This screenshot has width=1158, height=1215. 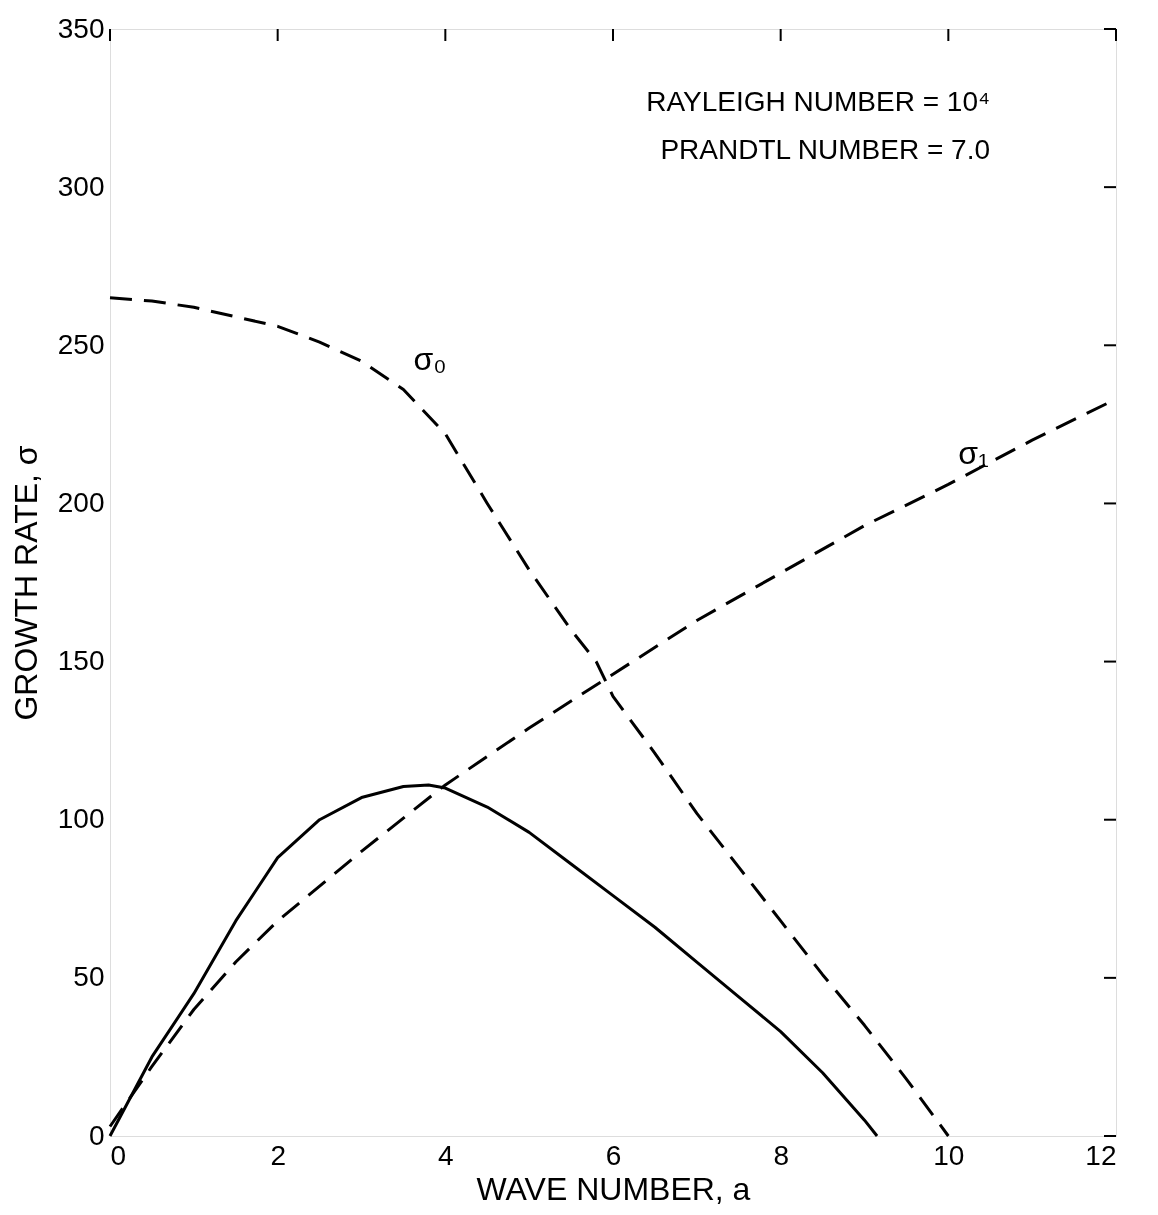 I want to click on y-tick-label: 200, so click(x=81, y=502).